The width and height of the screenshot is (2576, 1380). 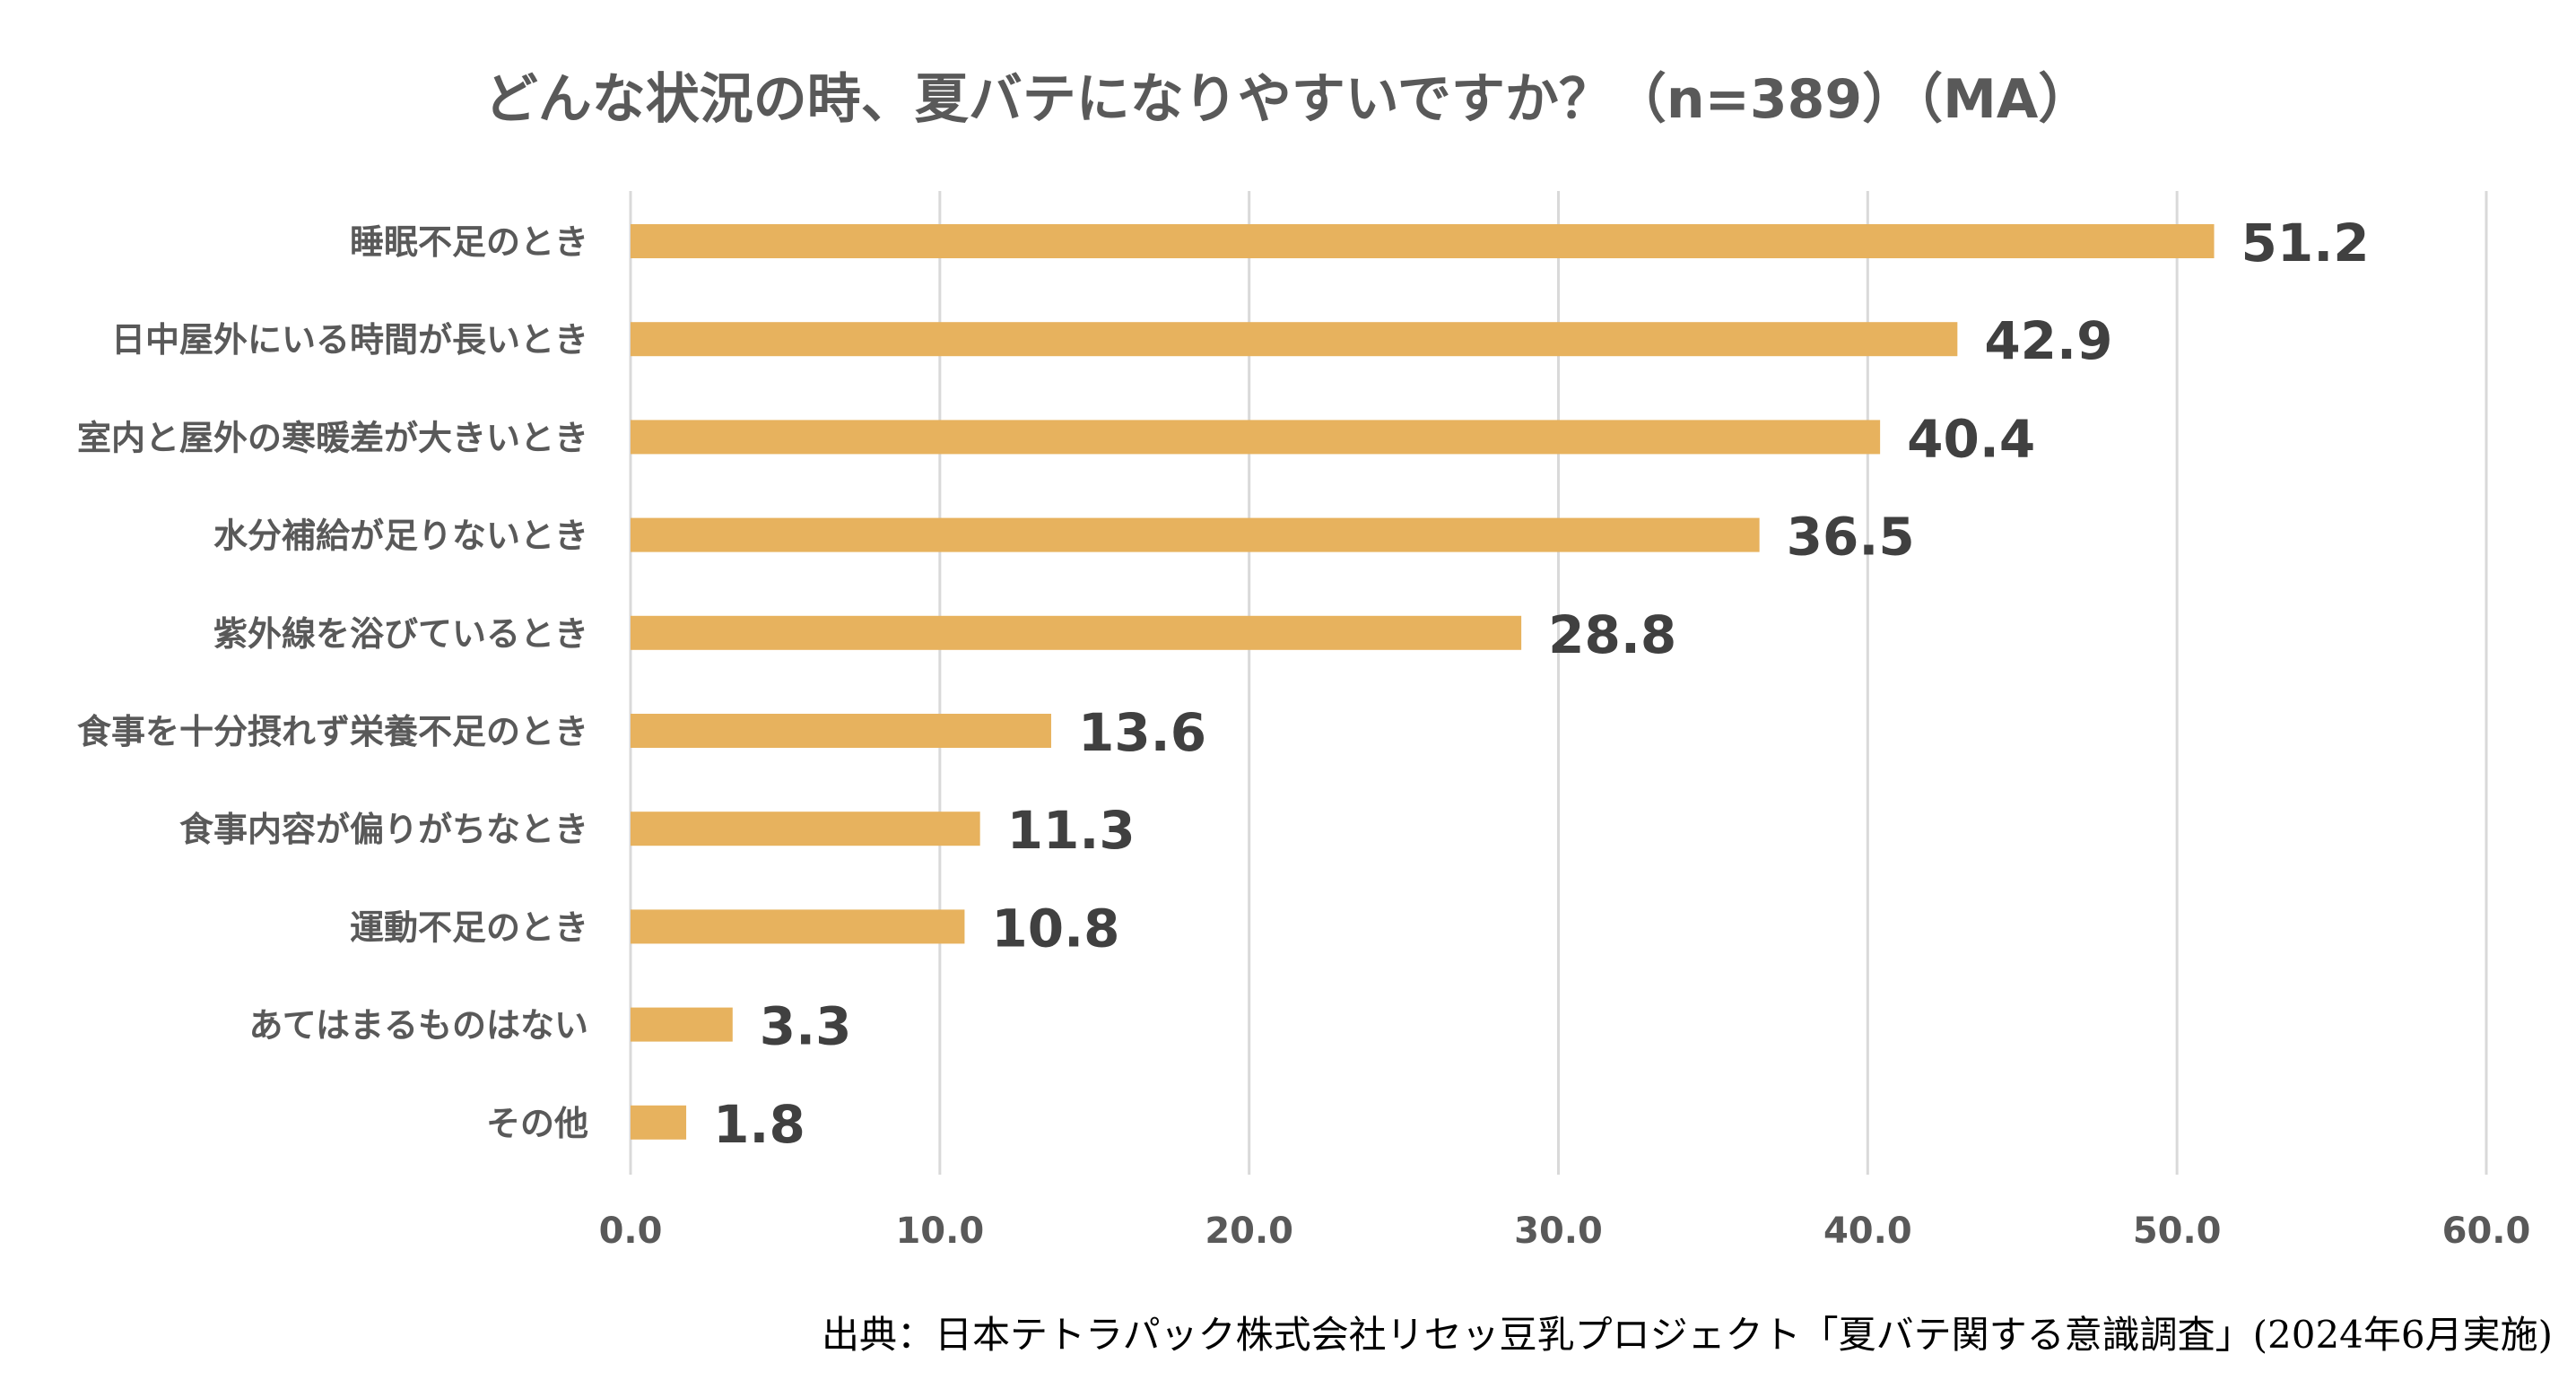 I want to click on data-label: 36.5, so click(x=1851, y=537).